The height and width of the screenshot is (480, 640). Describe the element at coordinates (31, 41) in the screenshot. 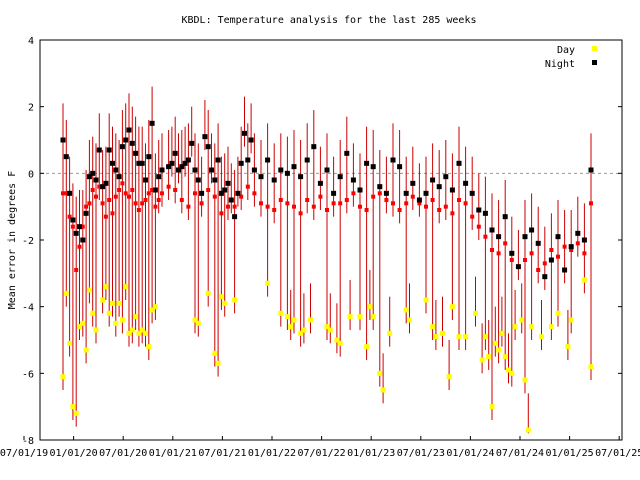

I see `y-tick-label: 4` at that location.